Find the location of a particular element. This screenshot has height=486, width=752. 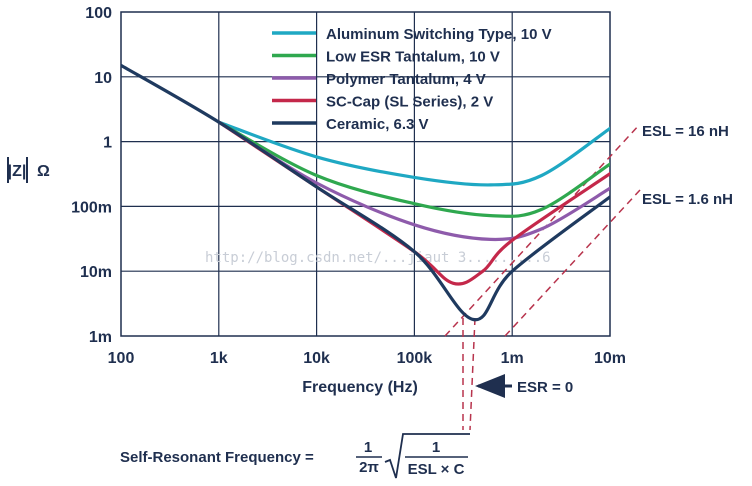

y-tick-label: 1m is located at coordinates (100, 337).